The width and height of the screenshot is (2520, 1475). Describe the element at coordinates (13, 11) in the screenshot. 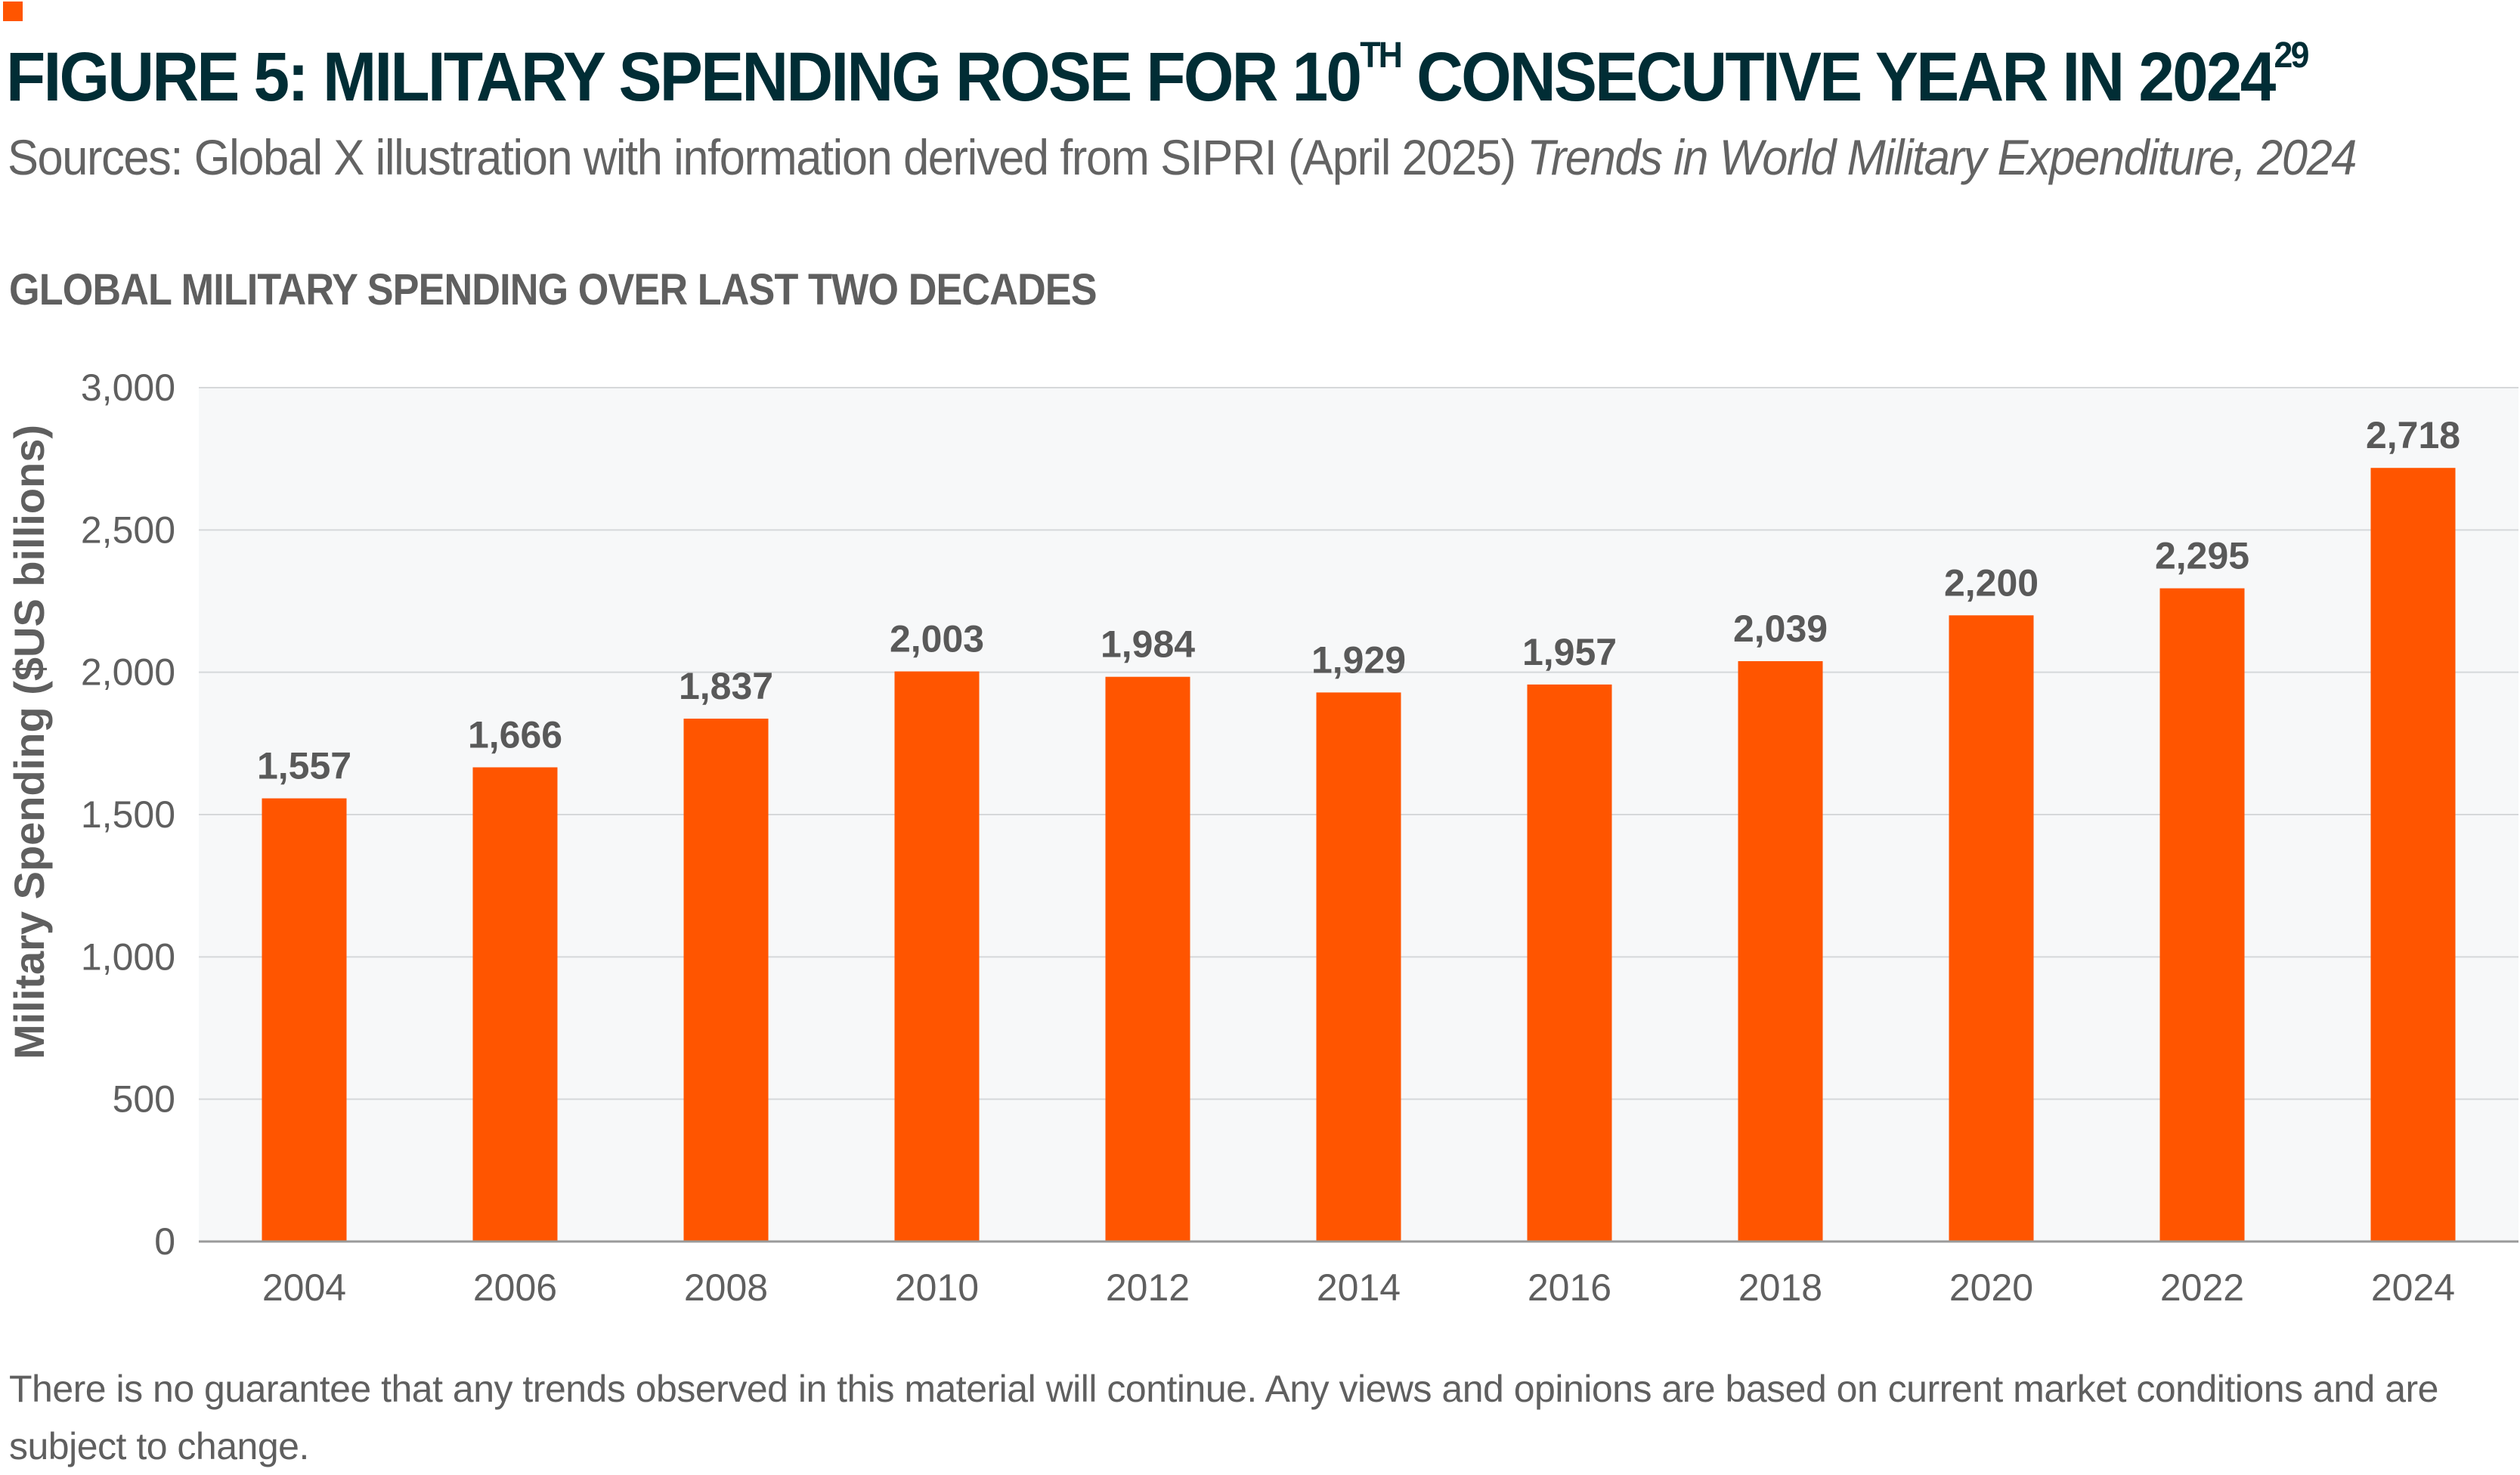

I see `accent-square` at that location.